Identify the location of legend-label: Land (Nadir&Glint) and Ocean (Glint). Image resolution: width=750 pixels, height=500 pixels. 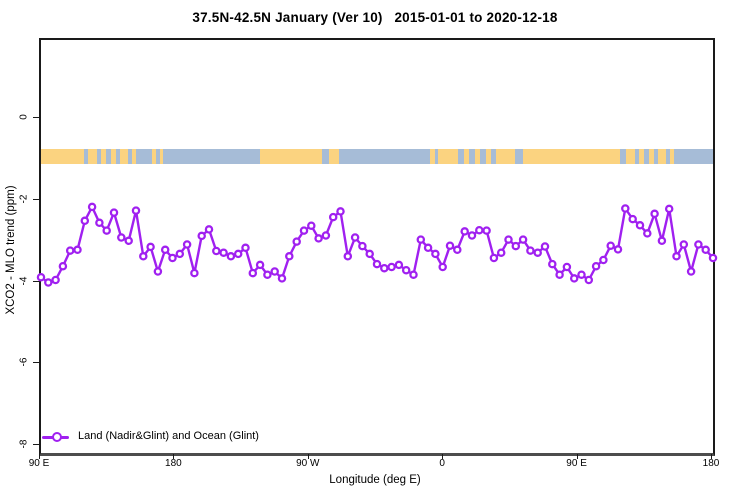
(168, 436).